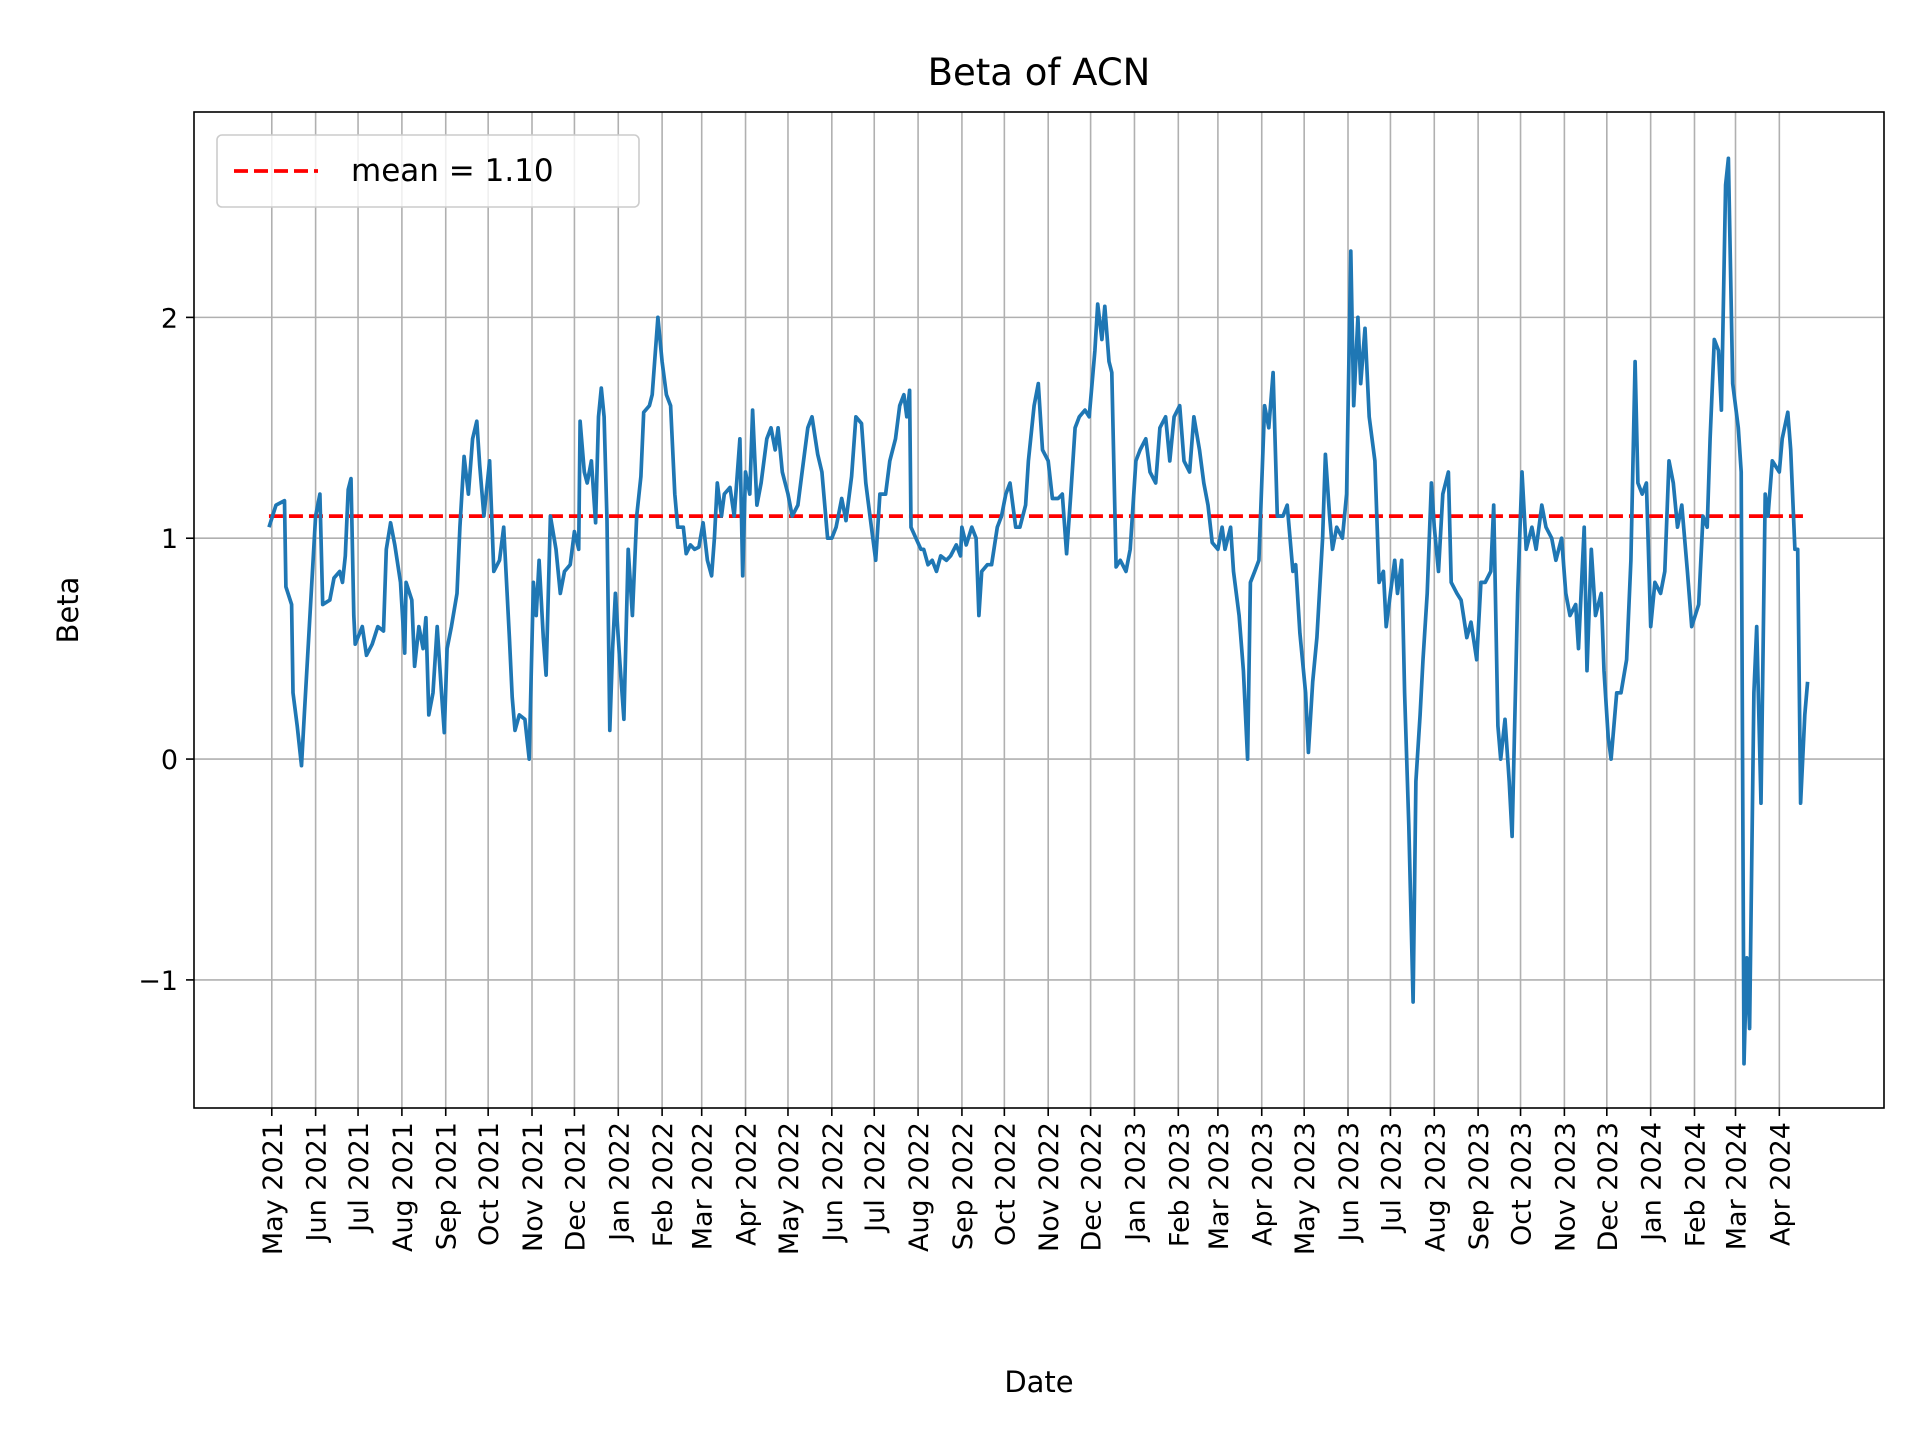 The width and height of the screenshot is (1920, 1440). Describe the element at coordinates (1349, 1182) in the screenshot. I see `x-tick-label: Jun 2023` at that location.